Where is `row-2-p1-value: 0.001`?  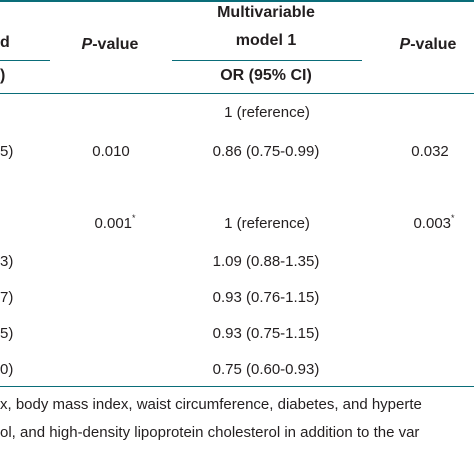 row-2-p1-value: 0.001 is located at coordinates (113, 223).